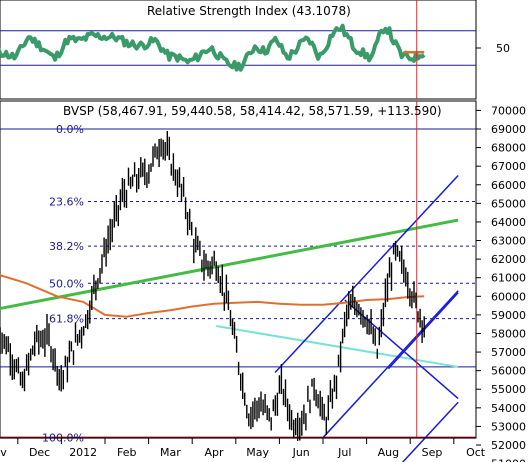  What do you see at coordinates (508, 241) in the screenshot?
I see `price-y-tick-label: 63000` at bounding box center [508, 241].